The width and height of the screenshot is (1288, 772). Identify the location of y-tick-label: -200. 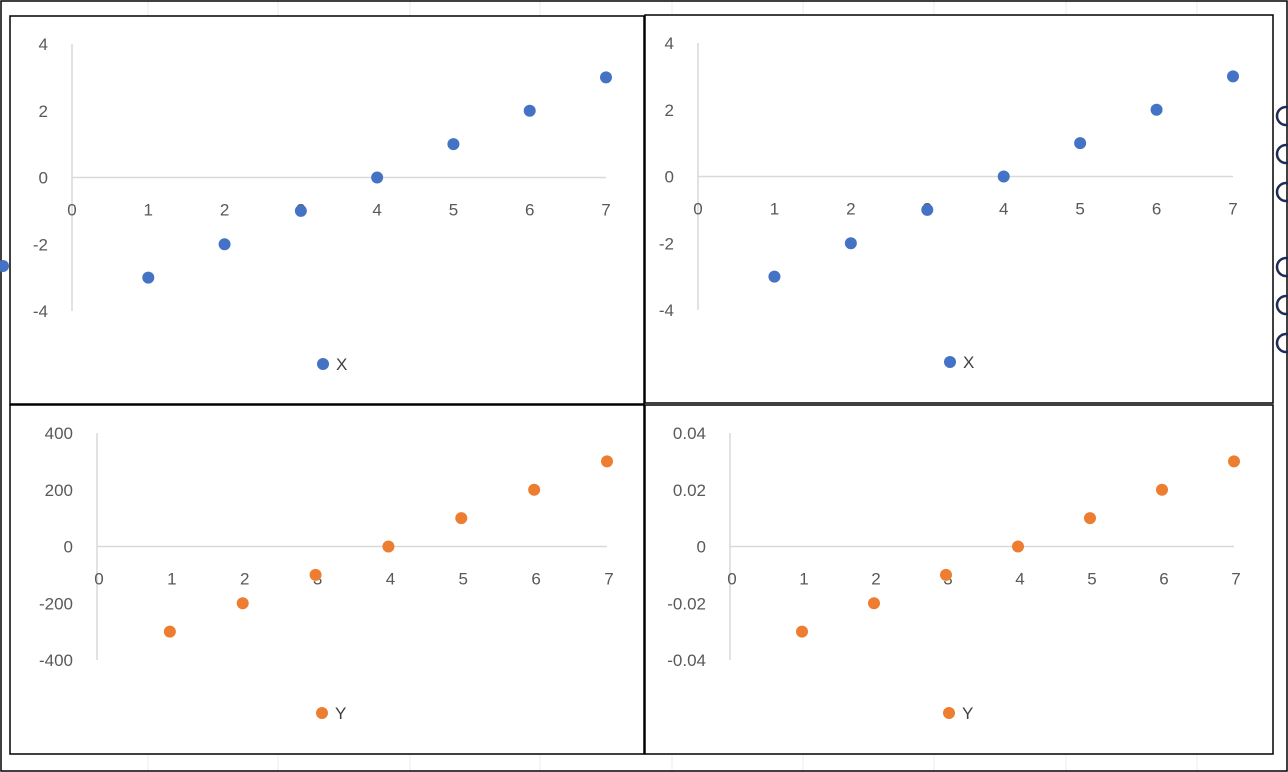
(56, 603).